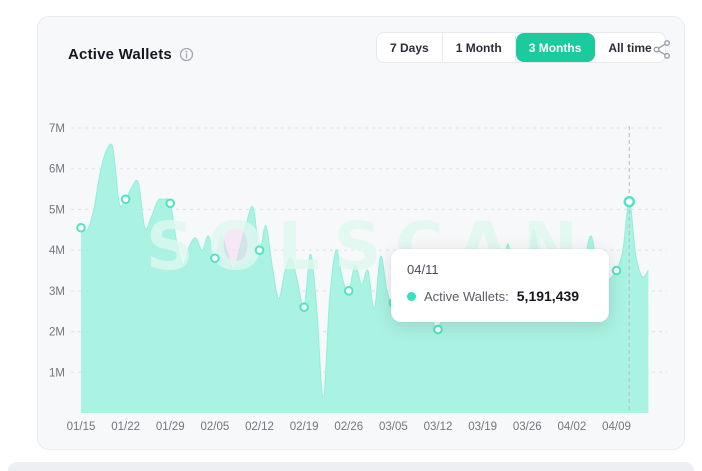  I want to click on x-tick-label: 01/15, so click(81, 427).